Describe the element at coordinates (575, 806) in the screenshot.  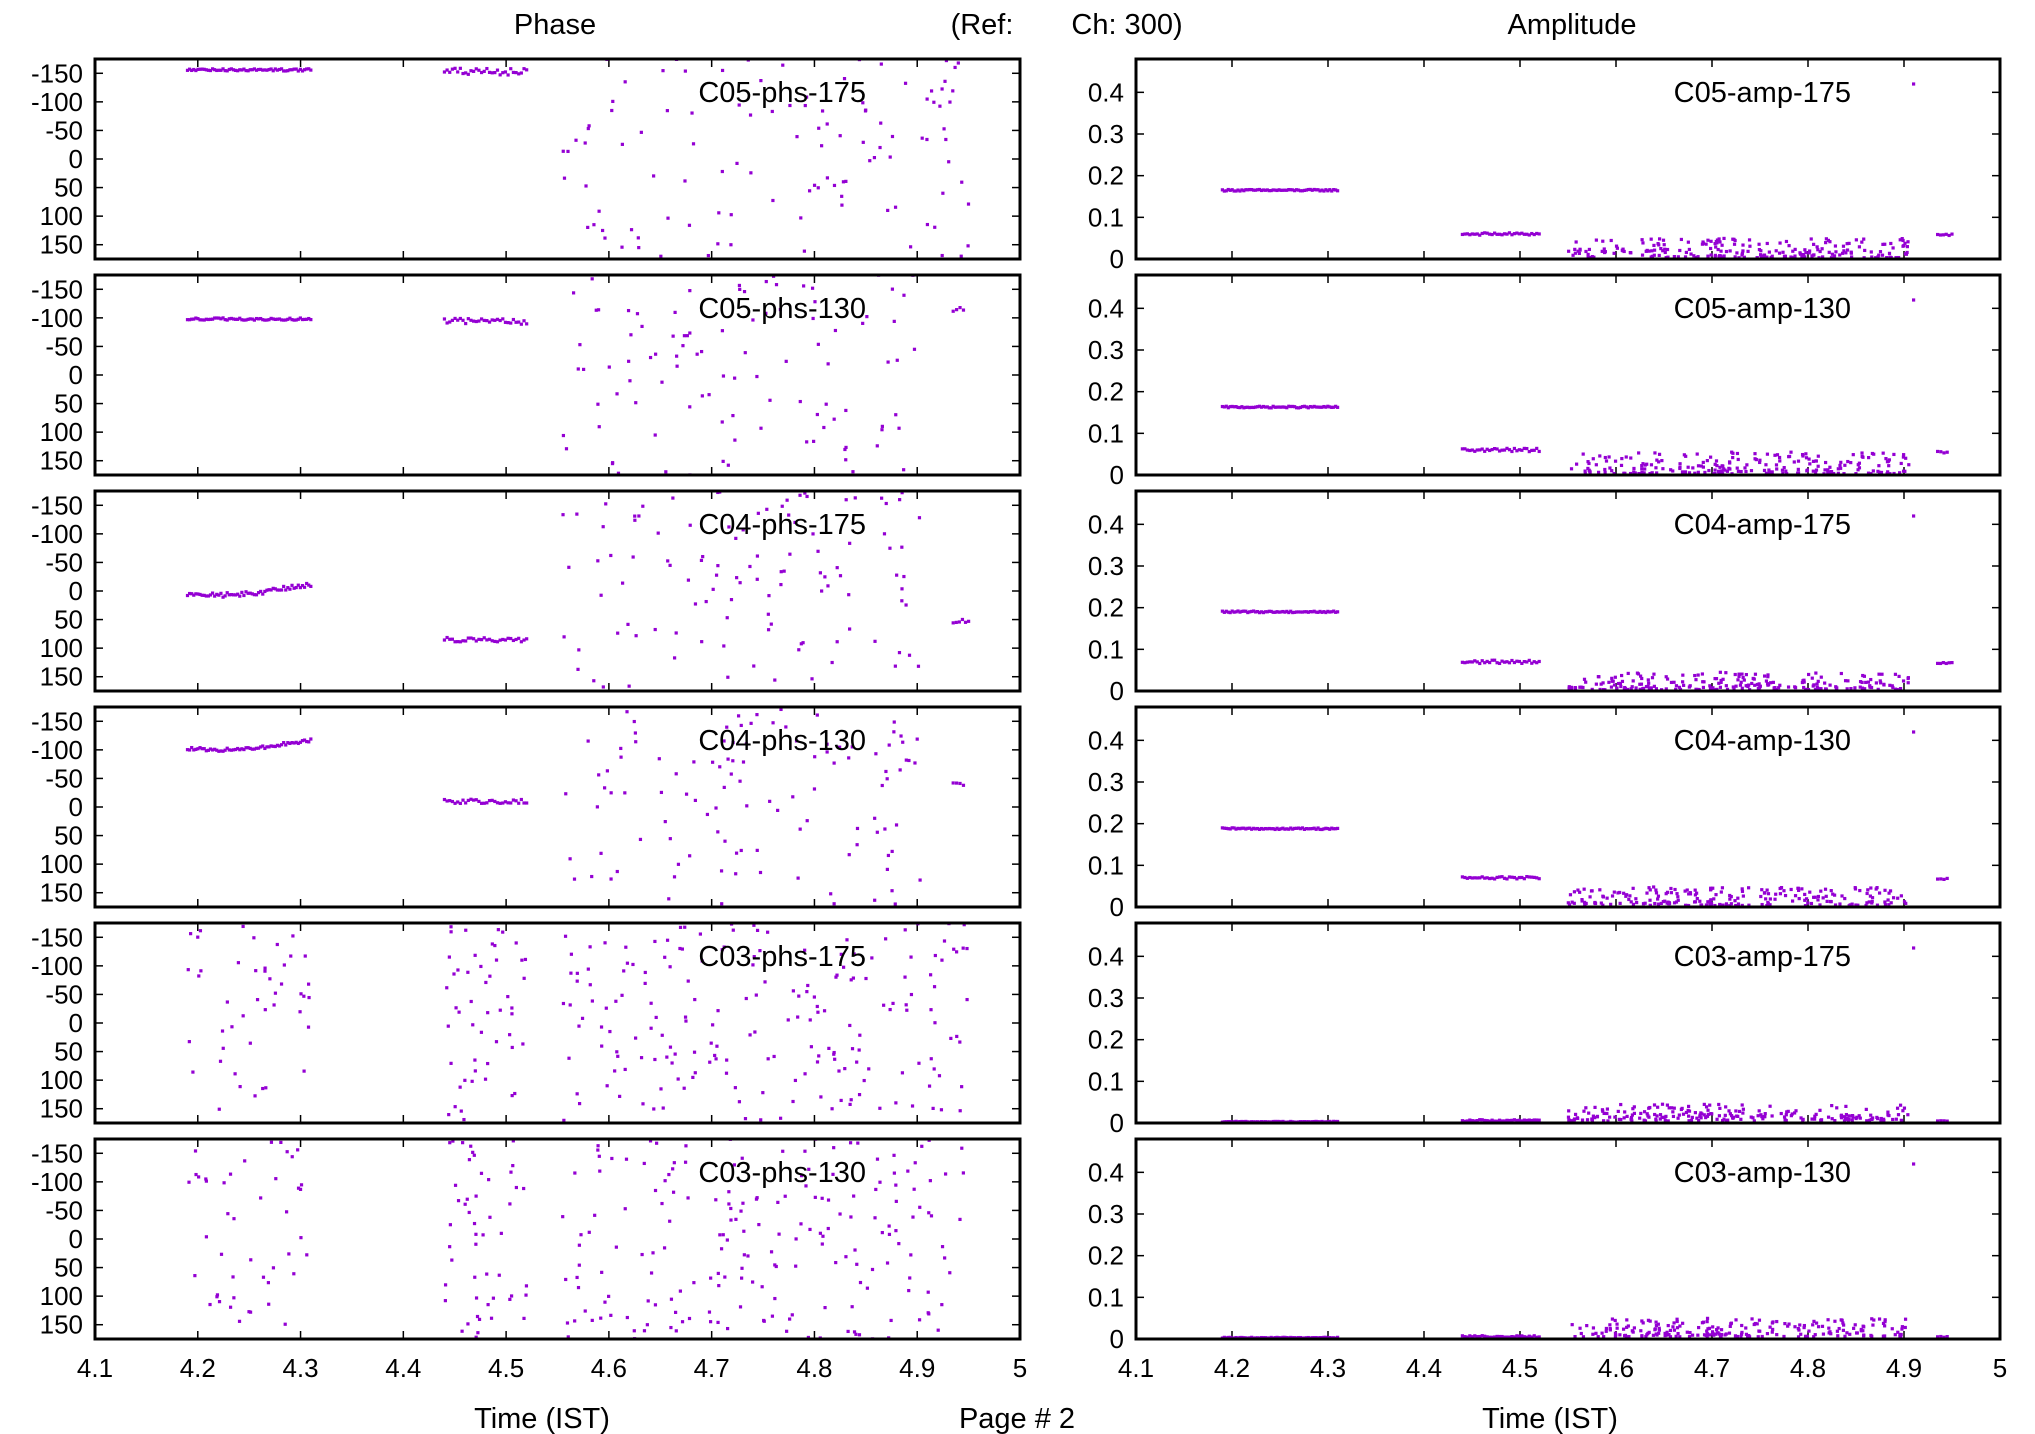
I see `data-points` at that location.